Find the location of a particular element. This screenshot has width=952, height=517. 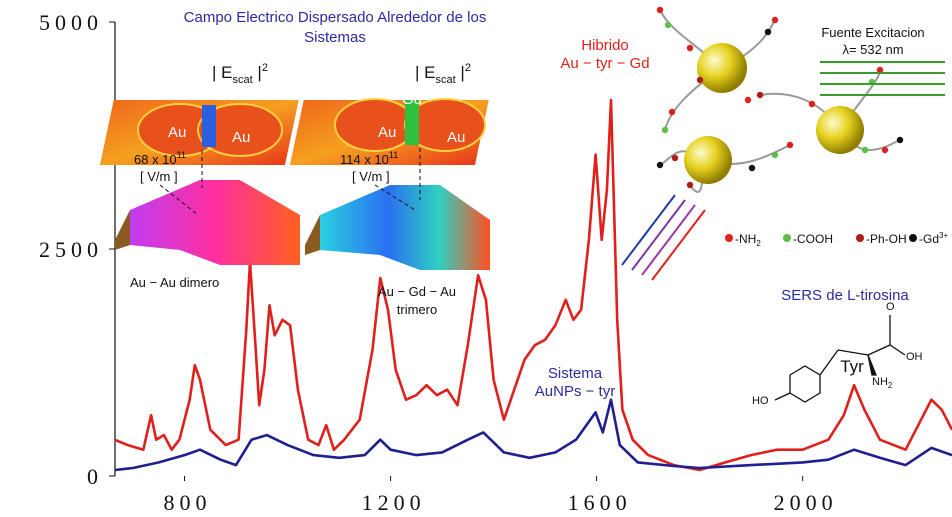

group-text: -NH is located at coordinates (745, 239).